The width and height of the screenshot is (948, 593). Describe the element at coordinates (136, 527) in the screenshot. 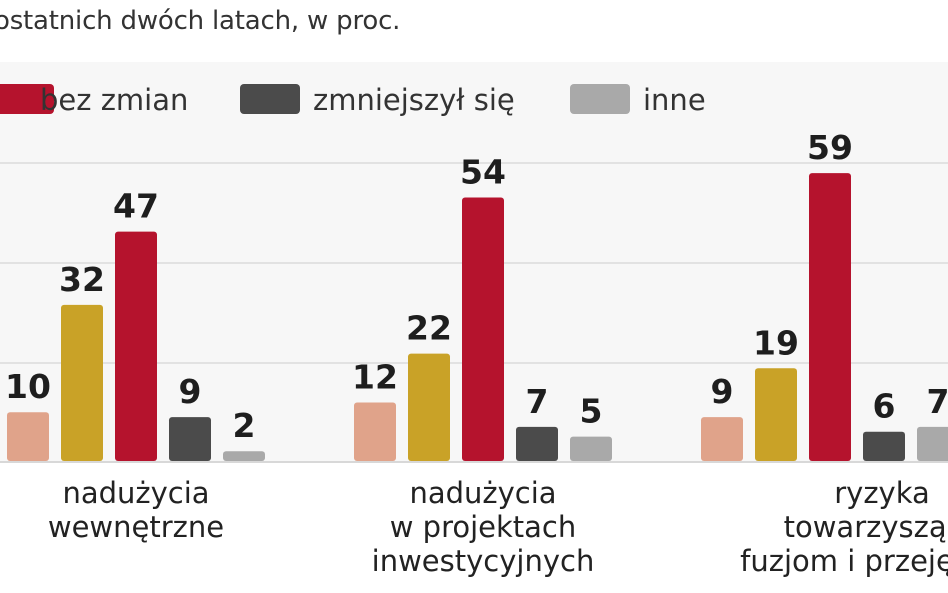

I see `category-label-0-line-1: wewnętrzne` at that location.